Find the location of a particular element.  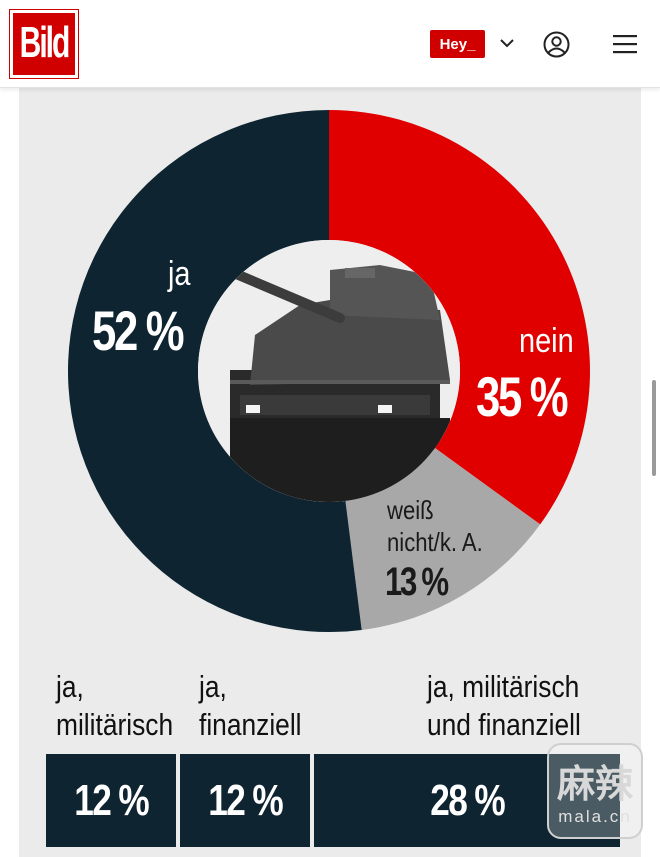

donut-slice-weiß-nicht-k-a- is located at coordinates (443, 538).